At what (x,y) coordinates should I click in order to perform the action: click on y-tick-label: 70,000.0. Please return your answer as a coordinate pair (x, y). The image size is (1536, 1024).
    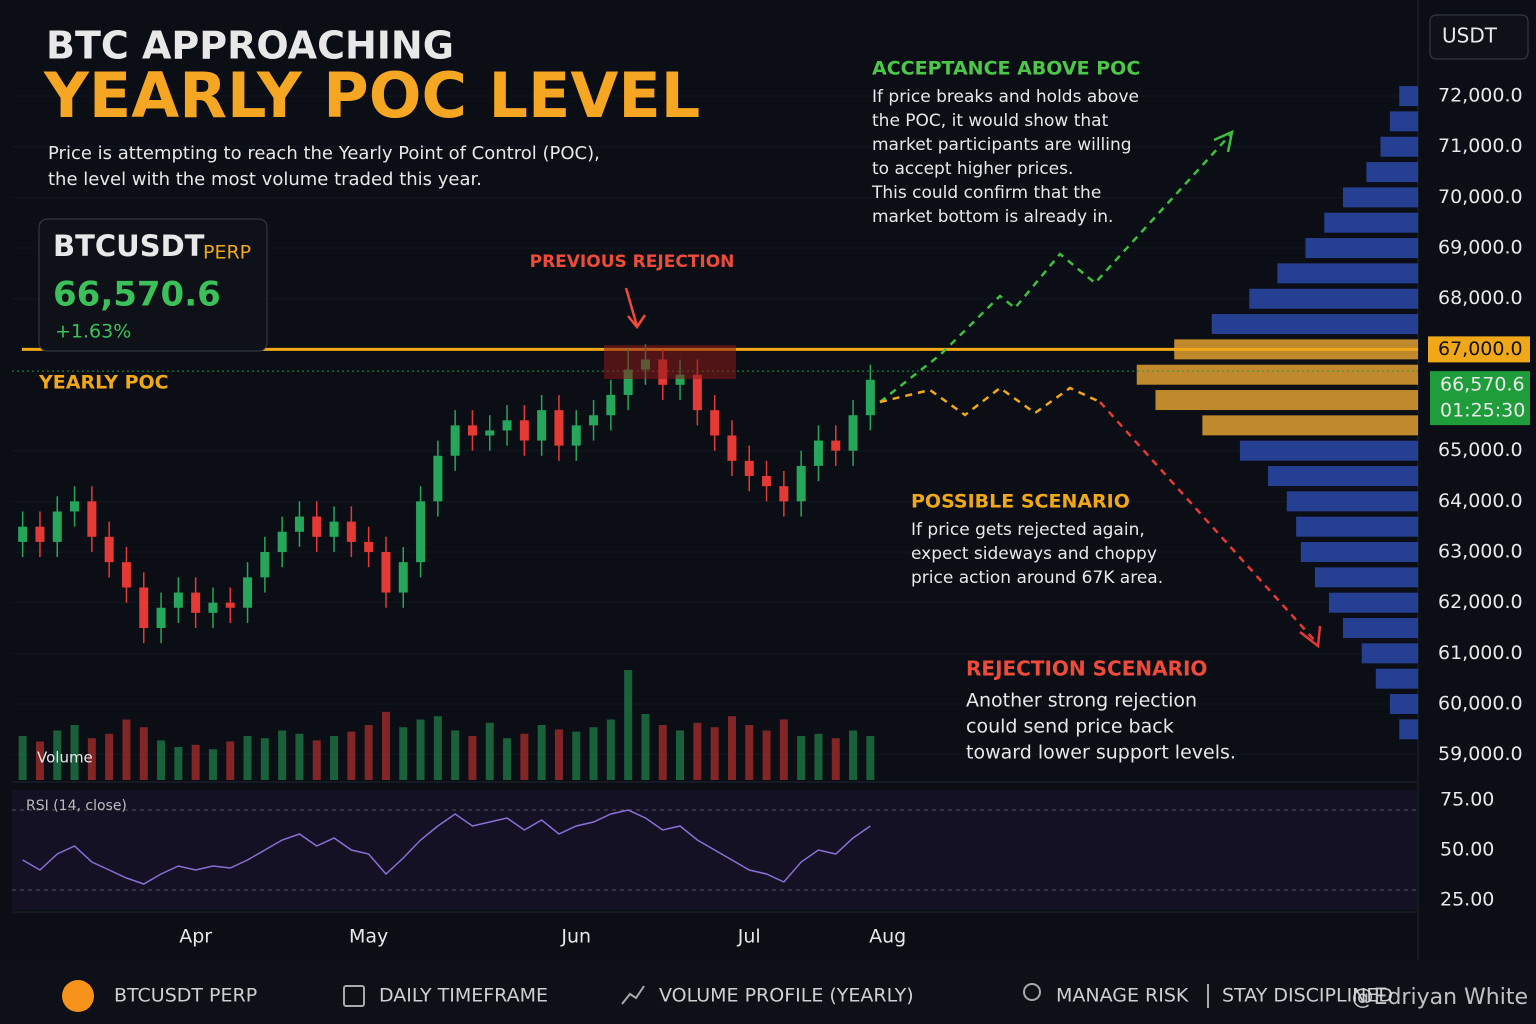
    Looking at the image, I should click on (1480, 197).